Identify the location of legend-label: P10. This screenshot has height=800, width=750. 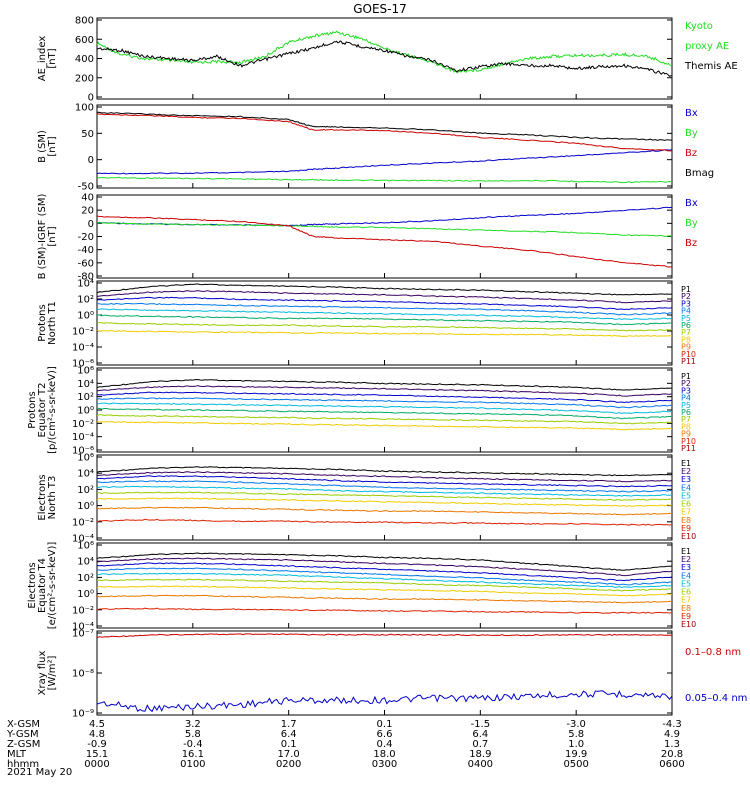
(688, 354).